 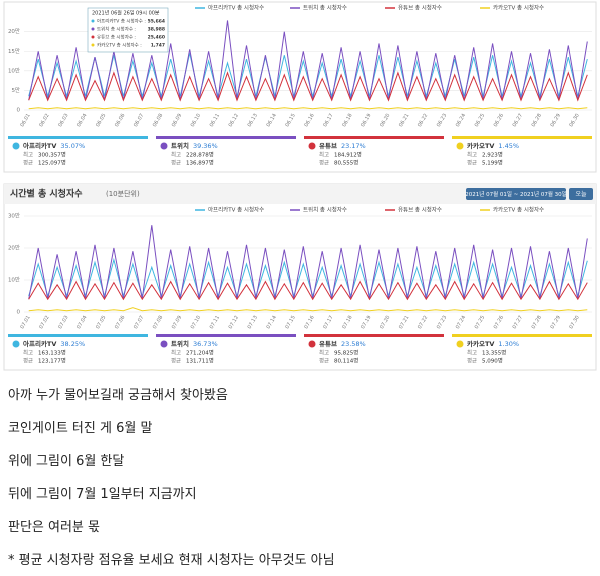 I want to click on stat-share: 39.36%, so click(x=205, y=146).